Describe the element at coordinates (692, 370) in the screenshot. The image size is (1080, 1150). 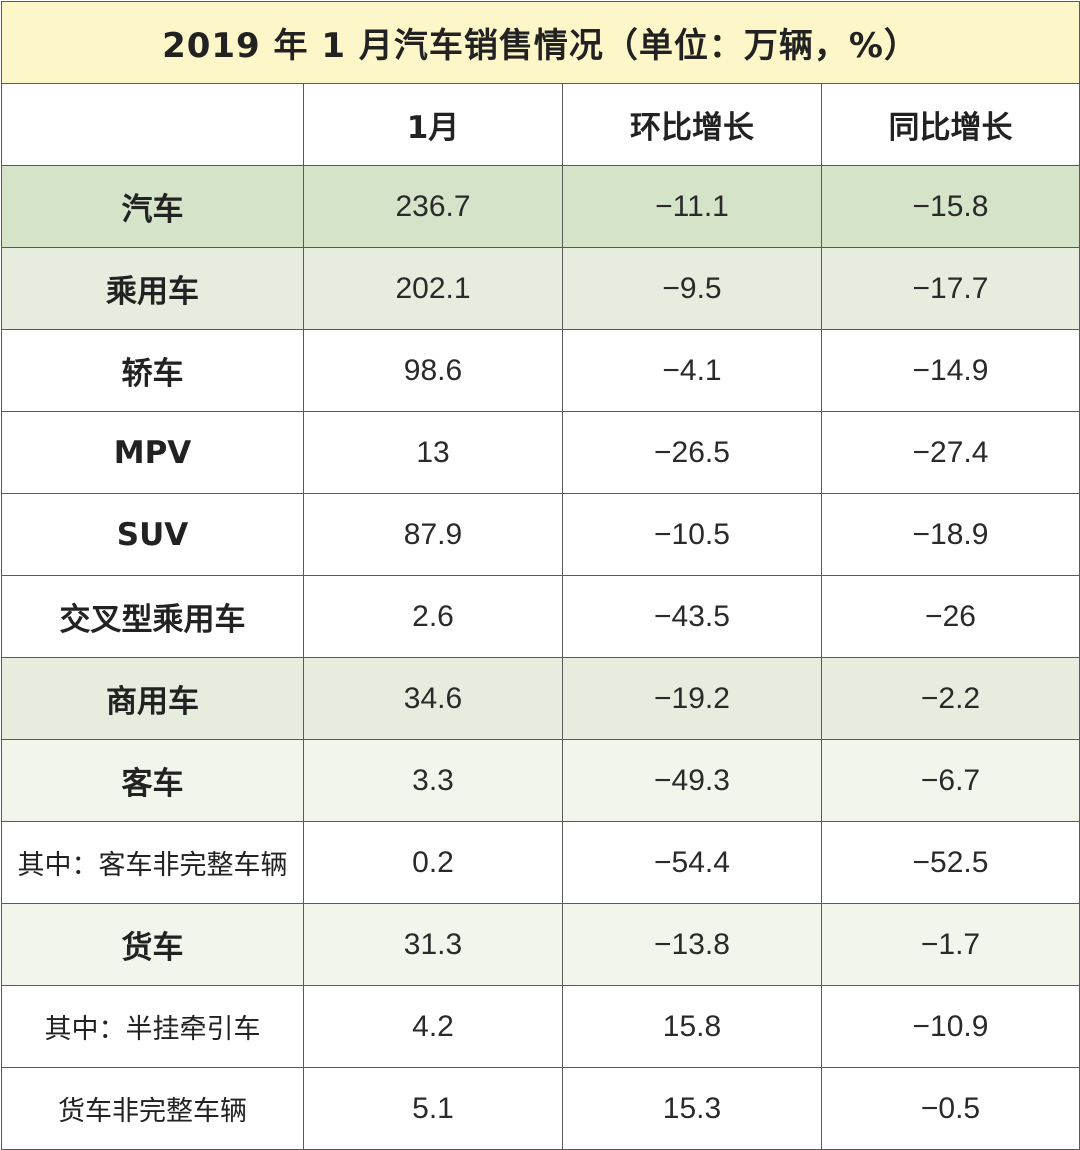
I see `mom-growth-cell: −4.1` at that location.